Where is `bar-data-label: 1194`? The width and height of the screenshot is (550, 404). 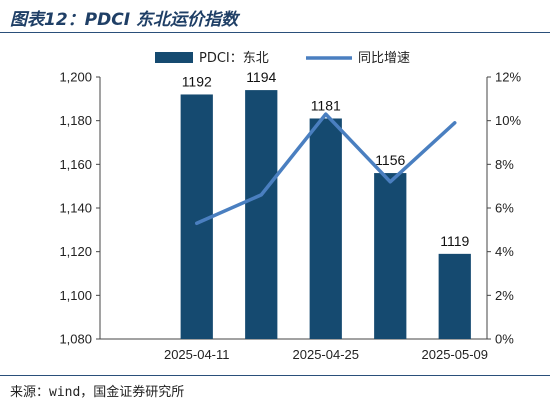
bar-data-label: 1194 is located at coordinates (261, 77).